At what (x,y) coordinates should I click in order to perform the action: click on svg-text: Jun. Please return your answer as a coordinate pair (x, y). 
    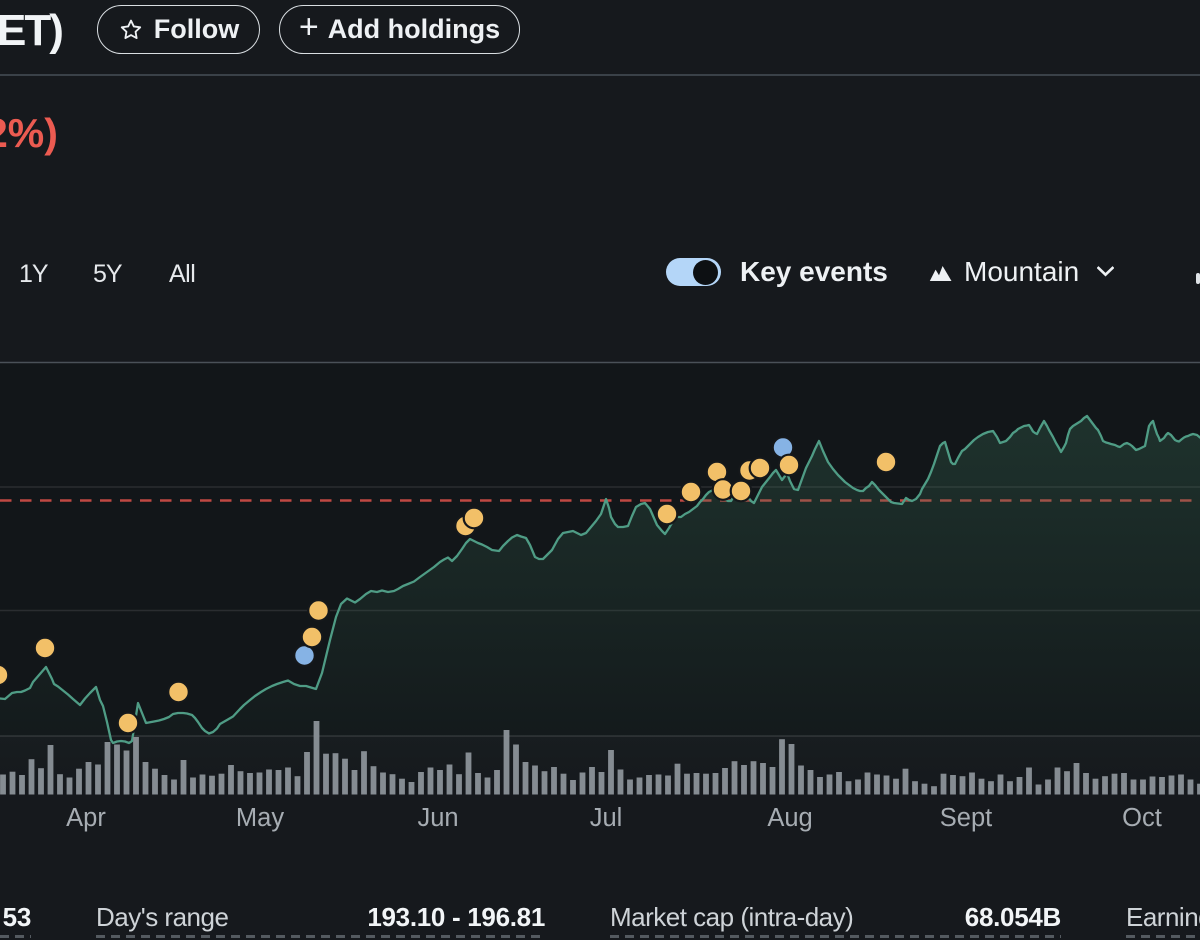
    Looking at the image, I should click on (437, 818).